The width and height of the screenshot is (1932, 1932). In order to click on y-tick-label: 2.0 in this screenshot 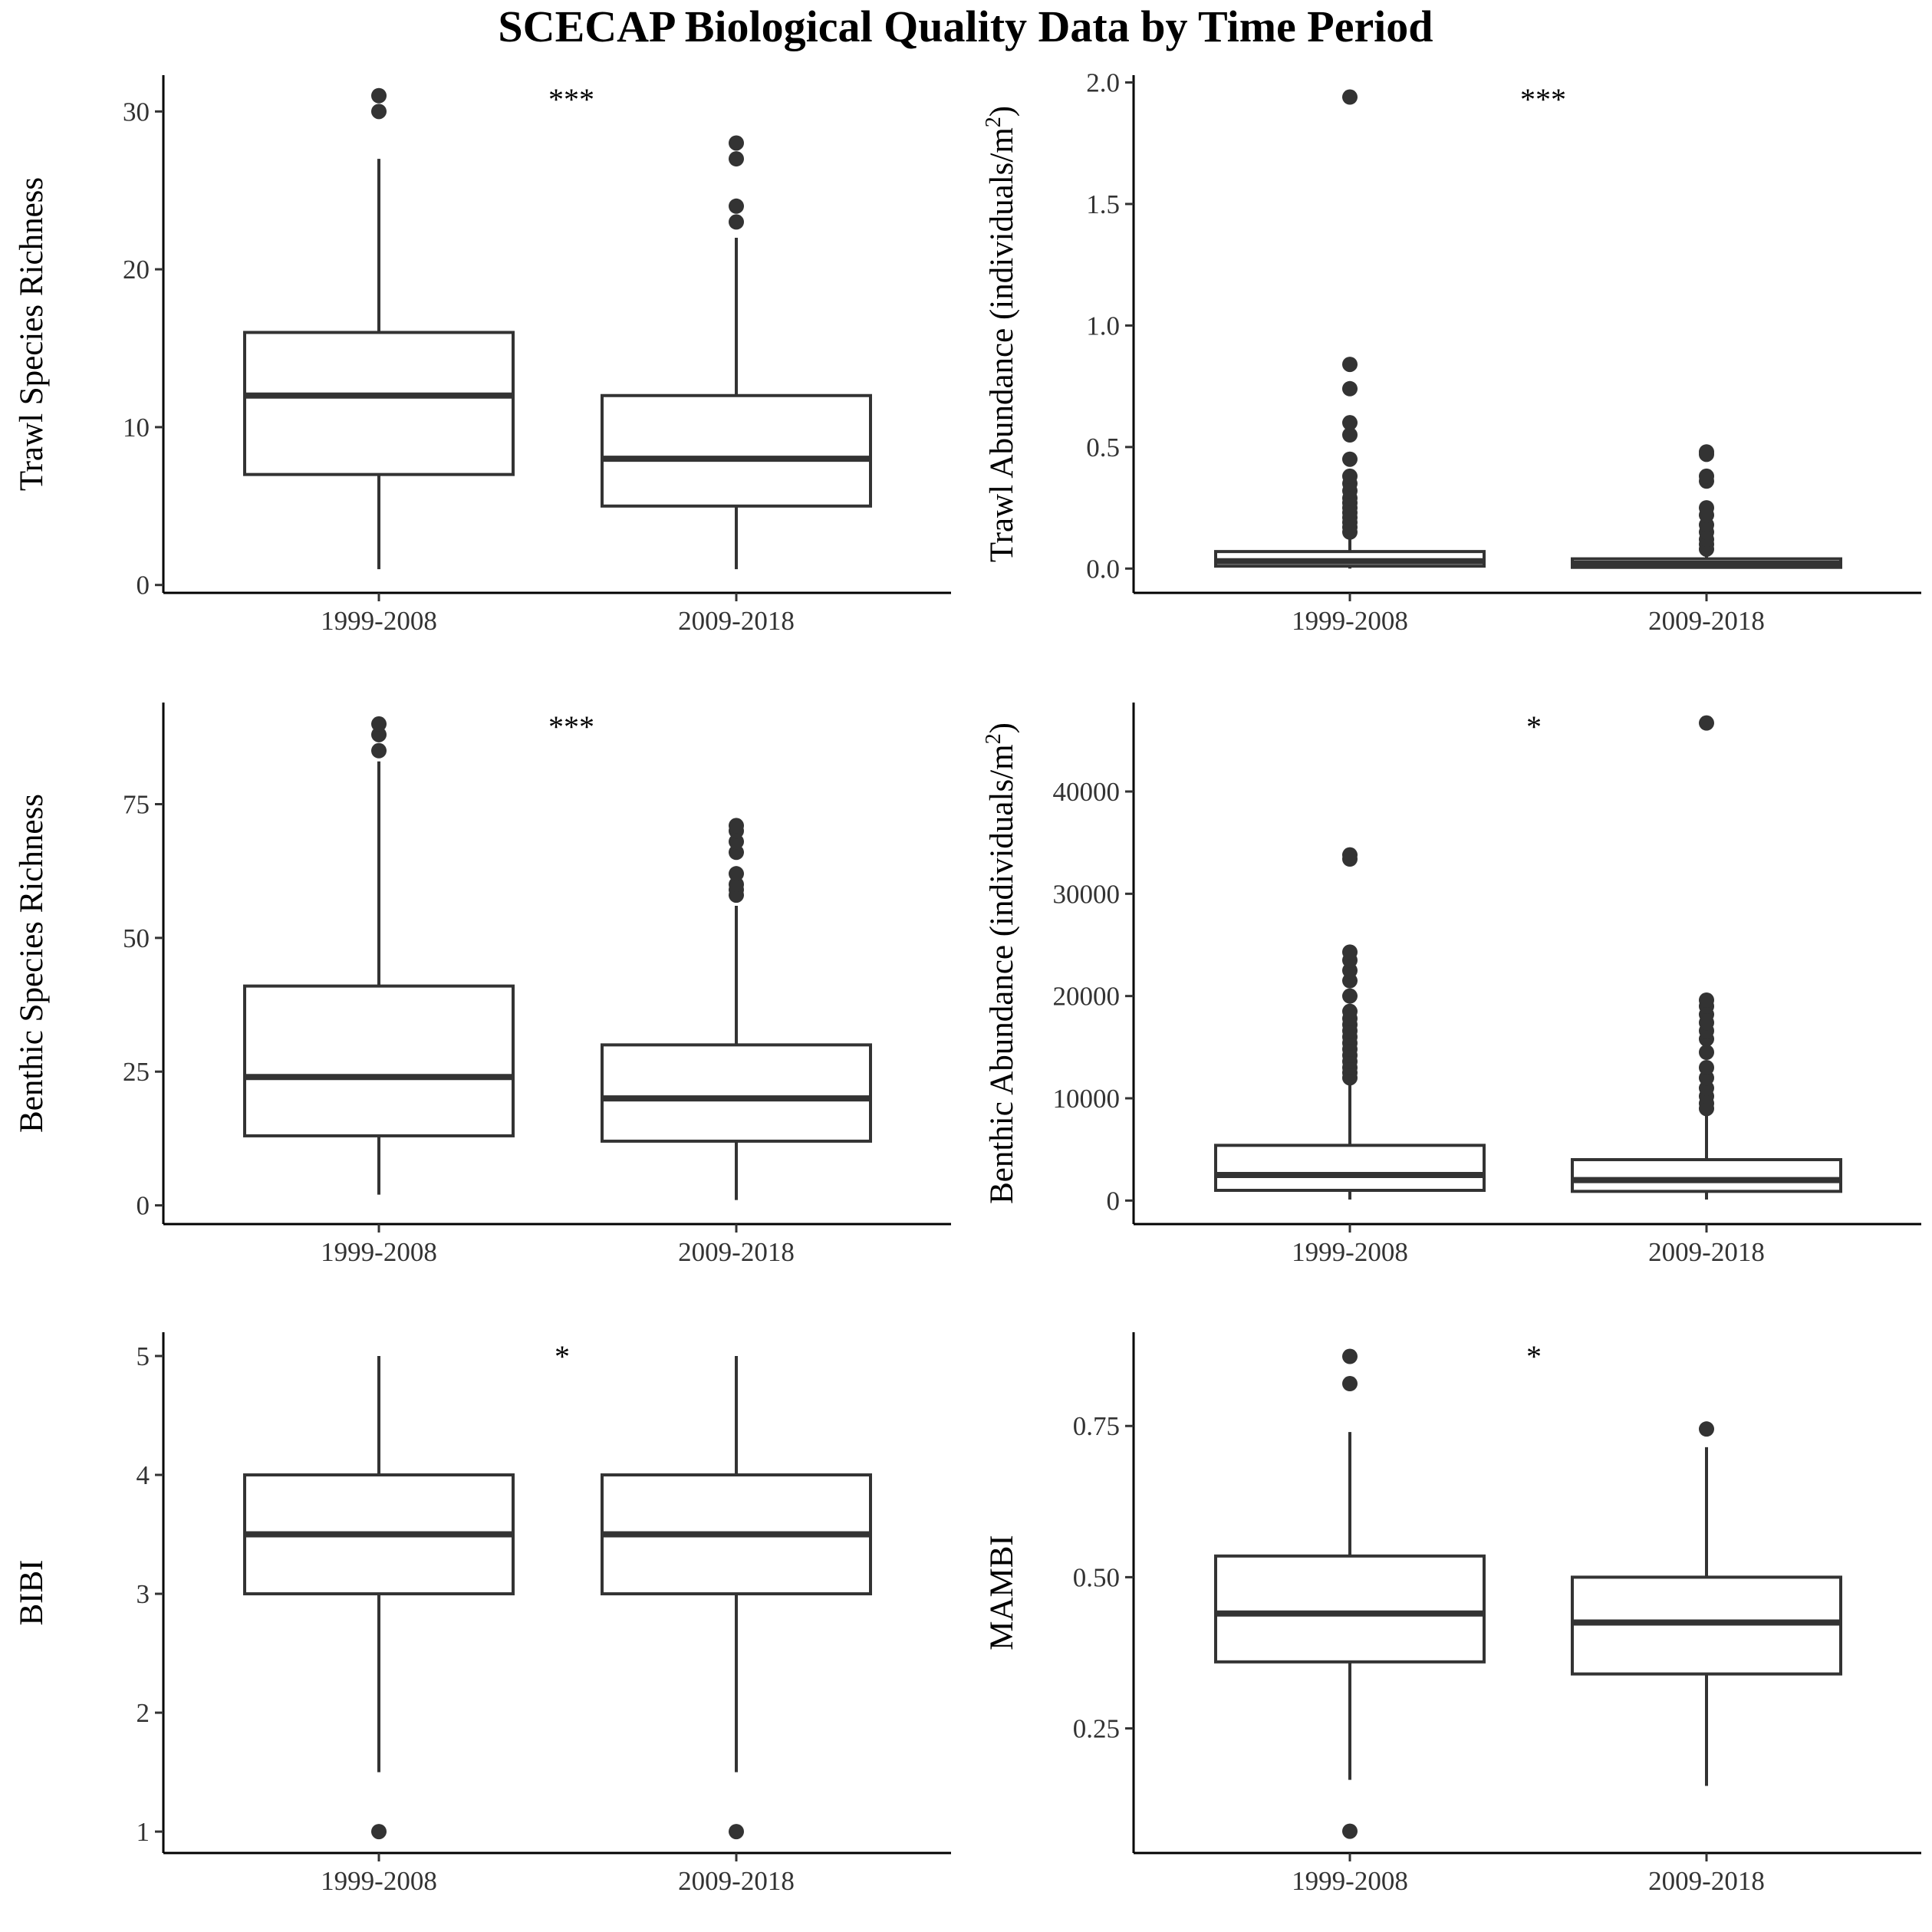, I will do `click(1103, 83)`.